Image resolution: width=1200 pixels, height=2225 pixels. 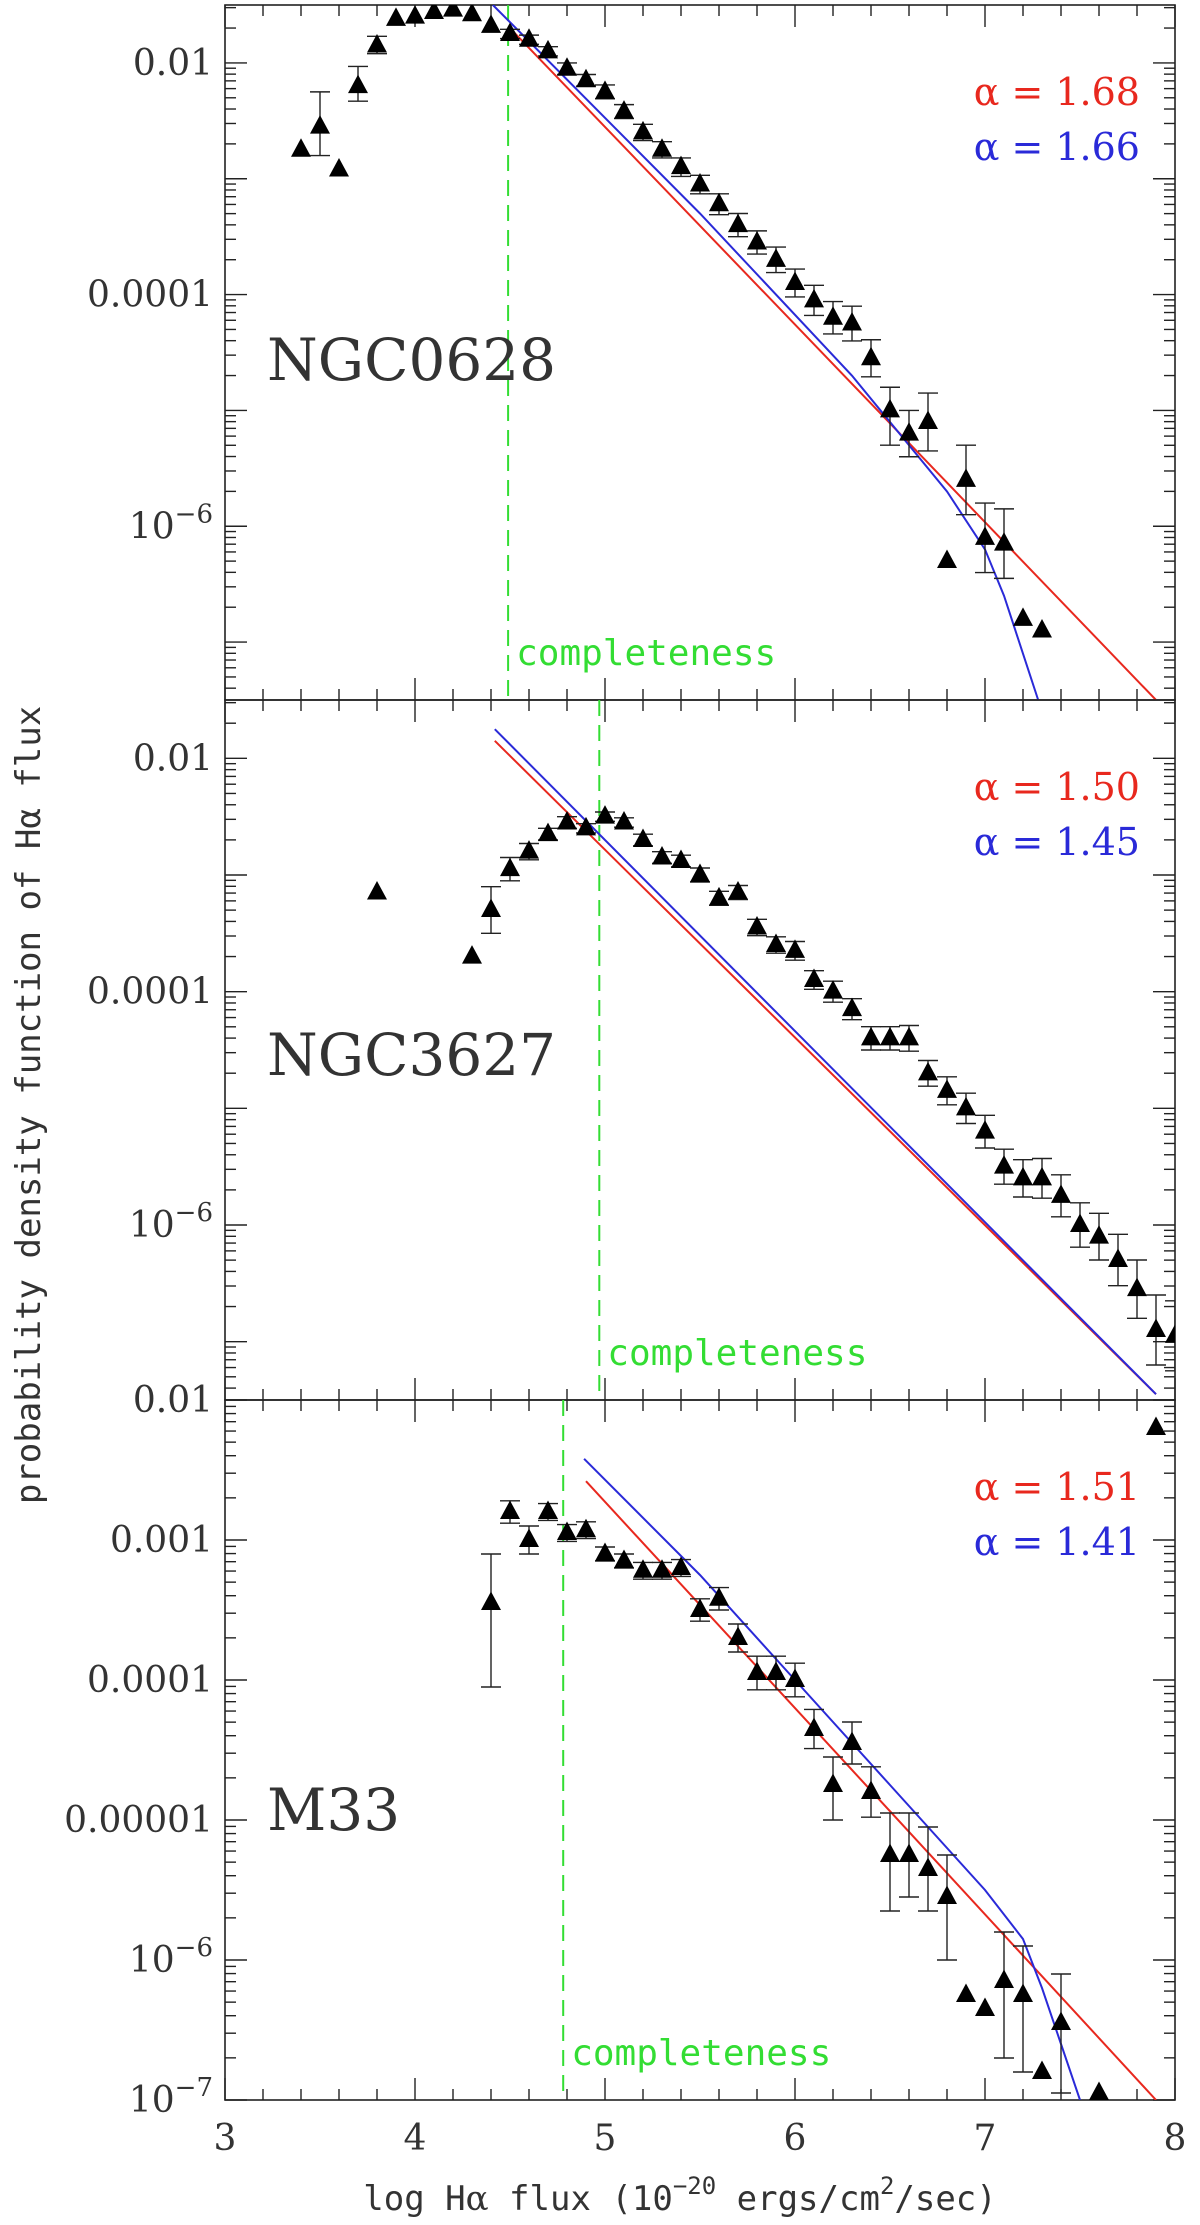 I want to click on panel-label: NGC0628, so click(x=411, y=360).